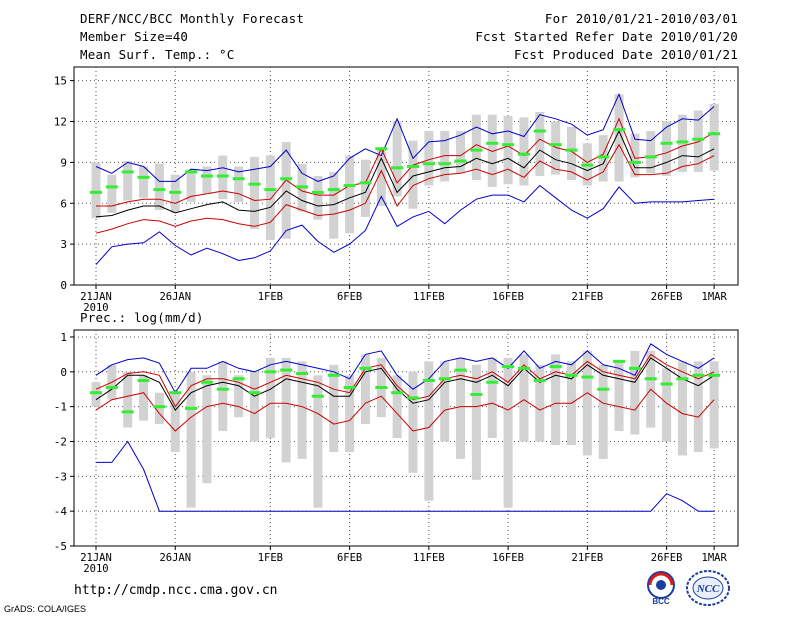  Describe the element at coordinates (176, 590) in the screenshot. I see `source-url: http://cmdp.ncc.cma.gov.cn` at that location.